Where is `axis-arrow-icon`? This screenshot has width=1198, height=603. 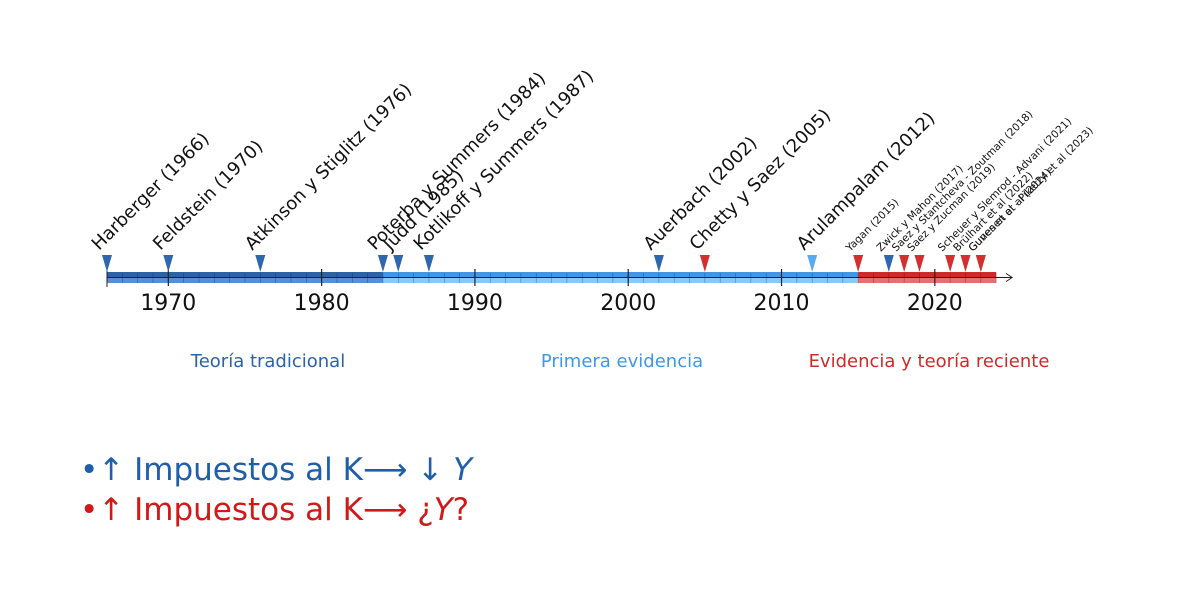
axis-arrow-icon is located at coordinates (1009, 277).